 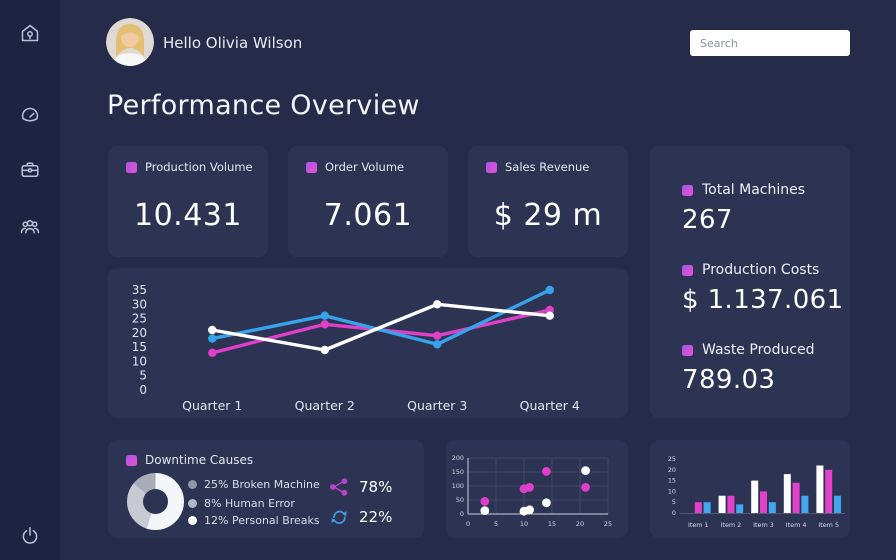 What do you see at coordinates (199, 460) in the screenshot?
I see `downtime-title: Downtime Causes` at bounding box center [199, 460].